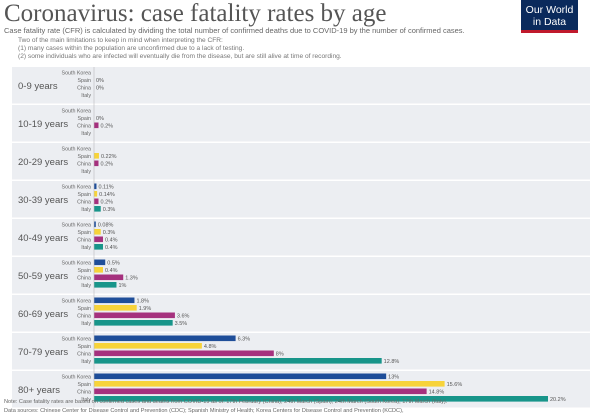  What do you see at coordinates (39, 390) in the screenshot?
I see `category-label: 80+ years` at bounding box center [39, 390].